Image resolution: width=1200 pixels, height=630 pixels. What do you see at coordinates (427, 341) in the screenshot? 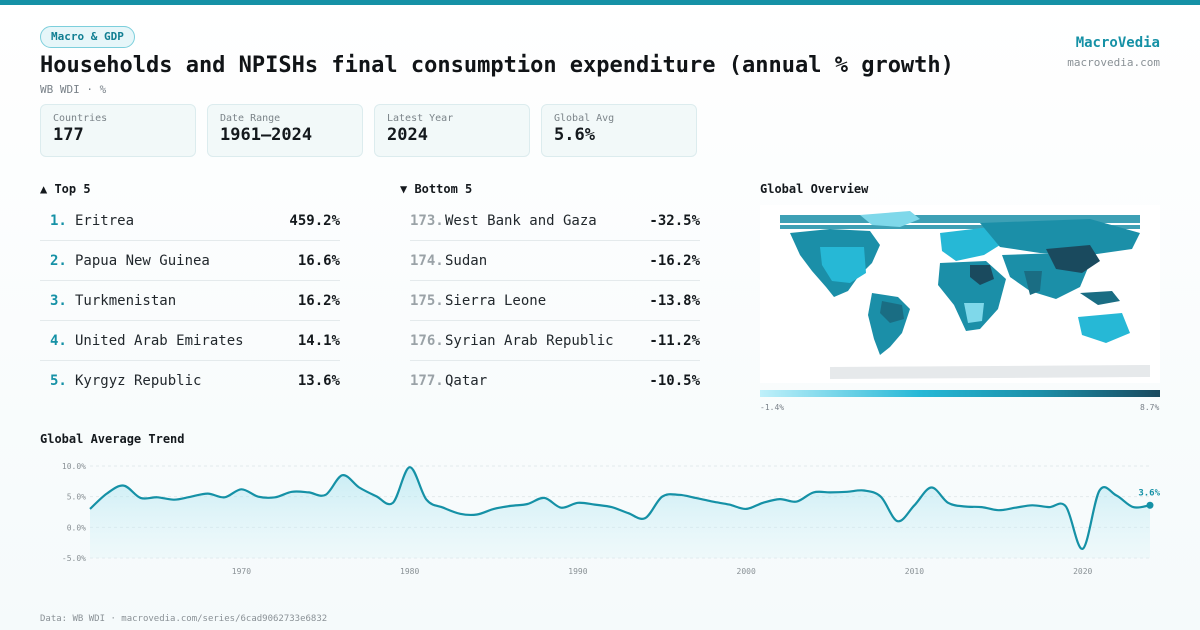
I see `rank-number: 176.` at bounding box center [427, 341].